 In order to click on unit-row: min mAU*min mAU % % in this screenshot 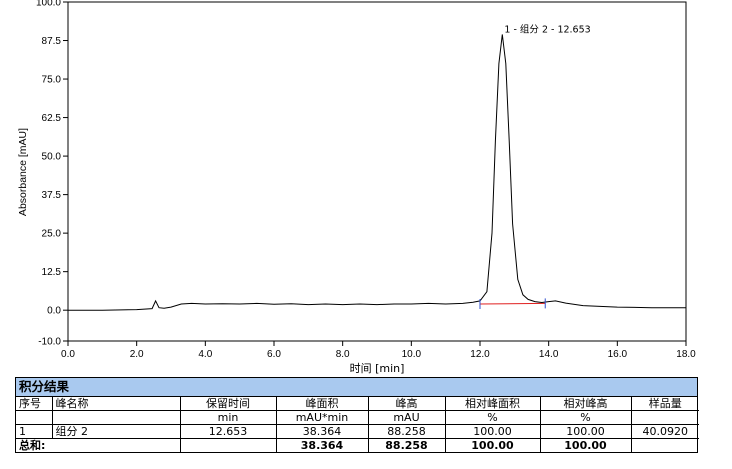, I will do `click(357, 417)`.